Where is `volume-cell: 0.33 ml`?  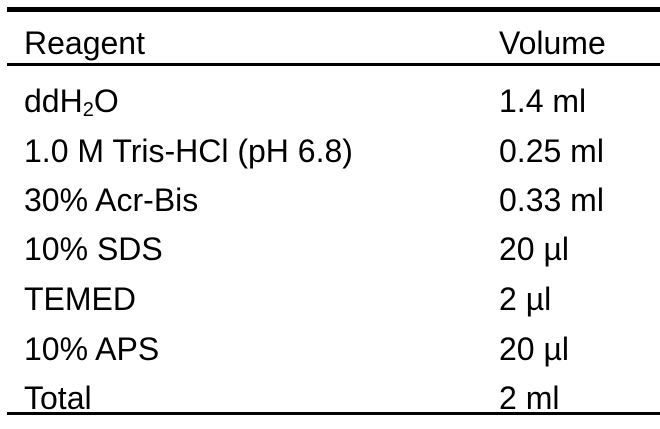 volume-cell: 0.33 ml is located at coordinates (551, 200).